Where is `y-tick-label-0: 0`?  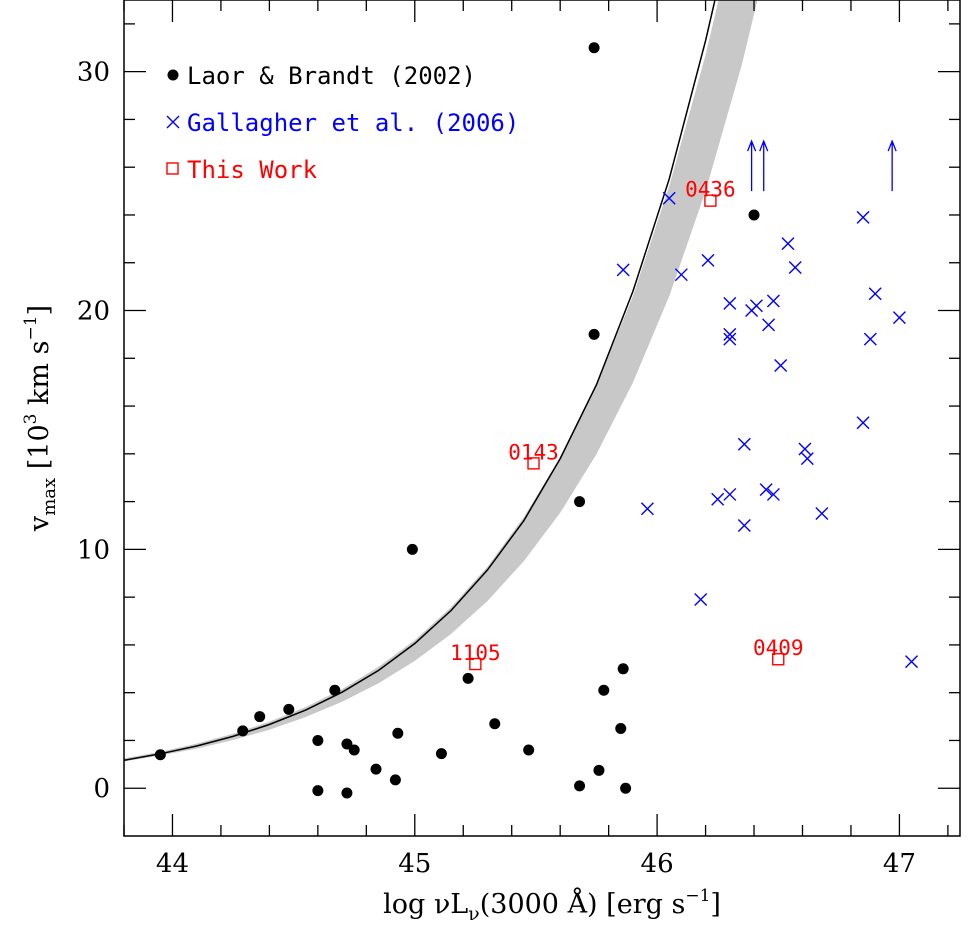 y-tick-label-0: 0 is located at coordinates (101, 789).